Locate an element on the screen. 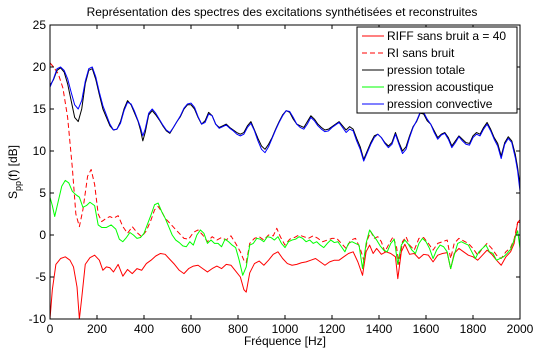 The image size is (534, 354). x-tick-label: 200 is located at coordinates (97, 329).